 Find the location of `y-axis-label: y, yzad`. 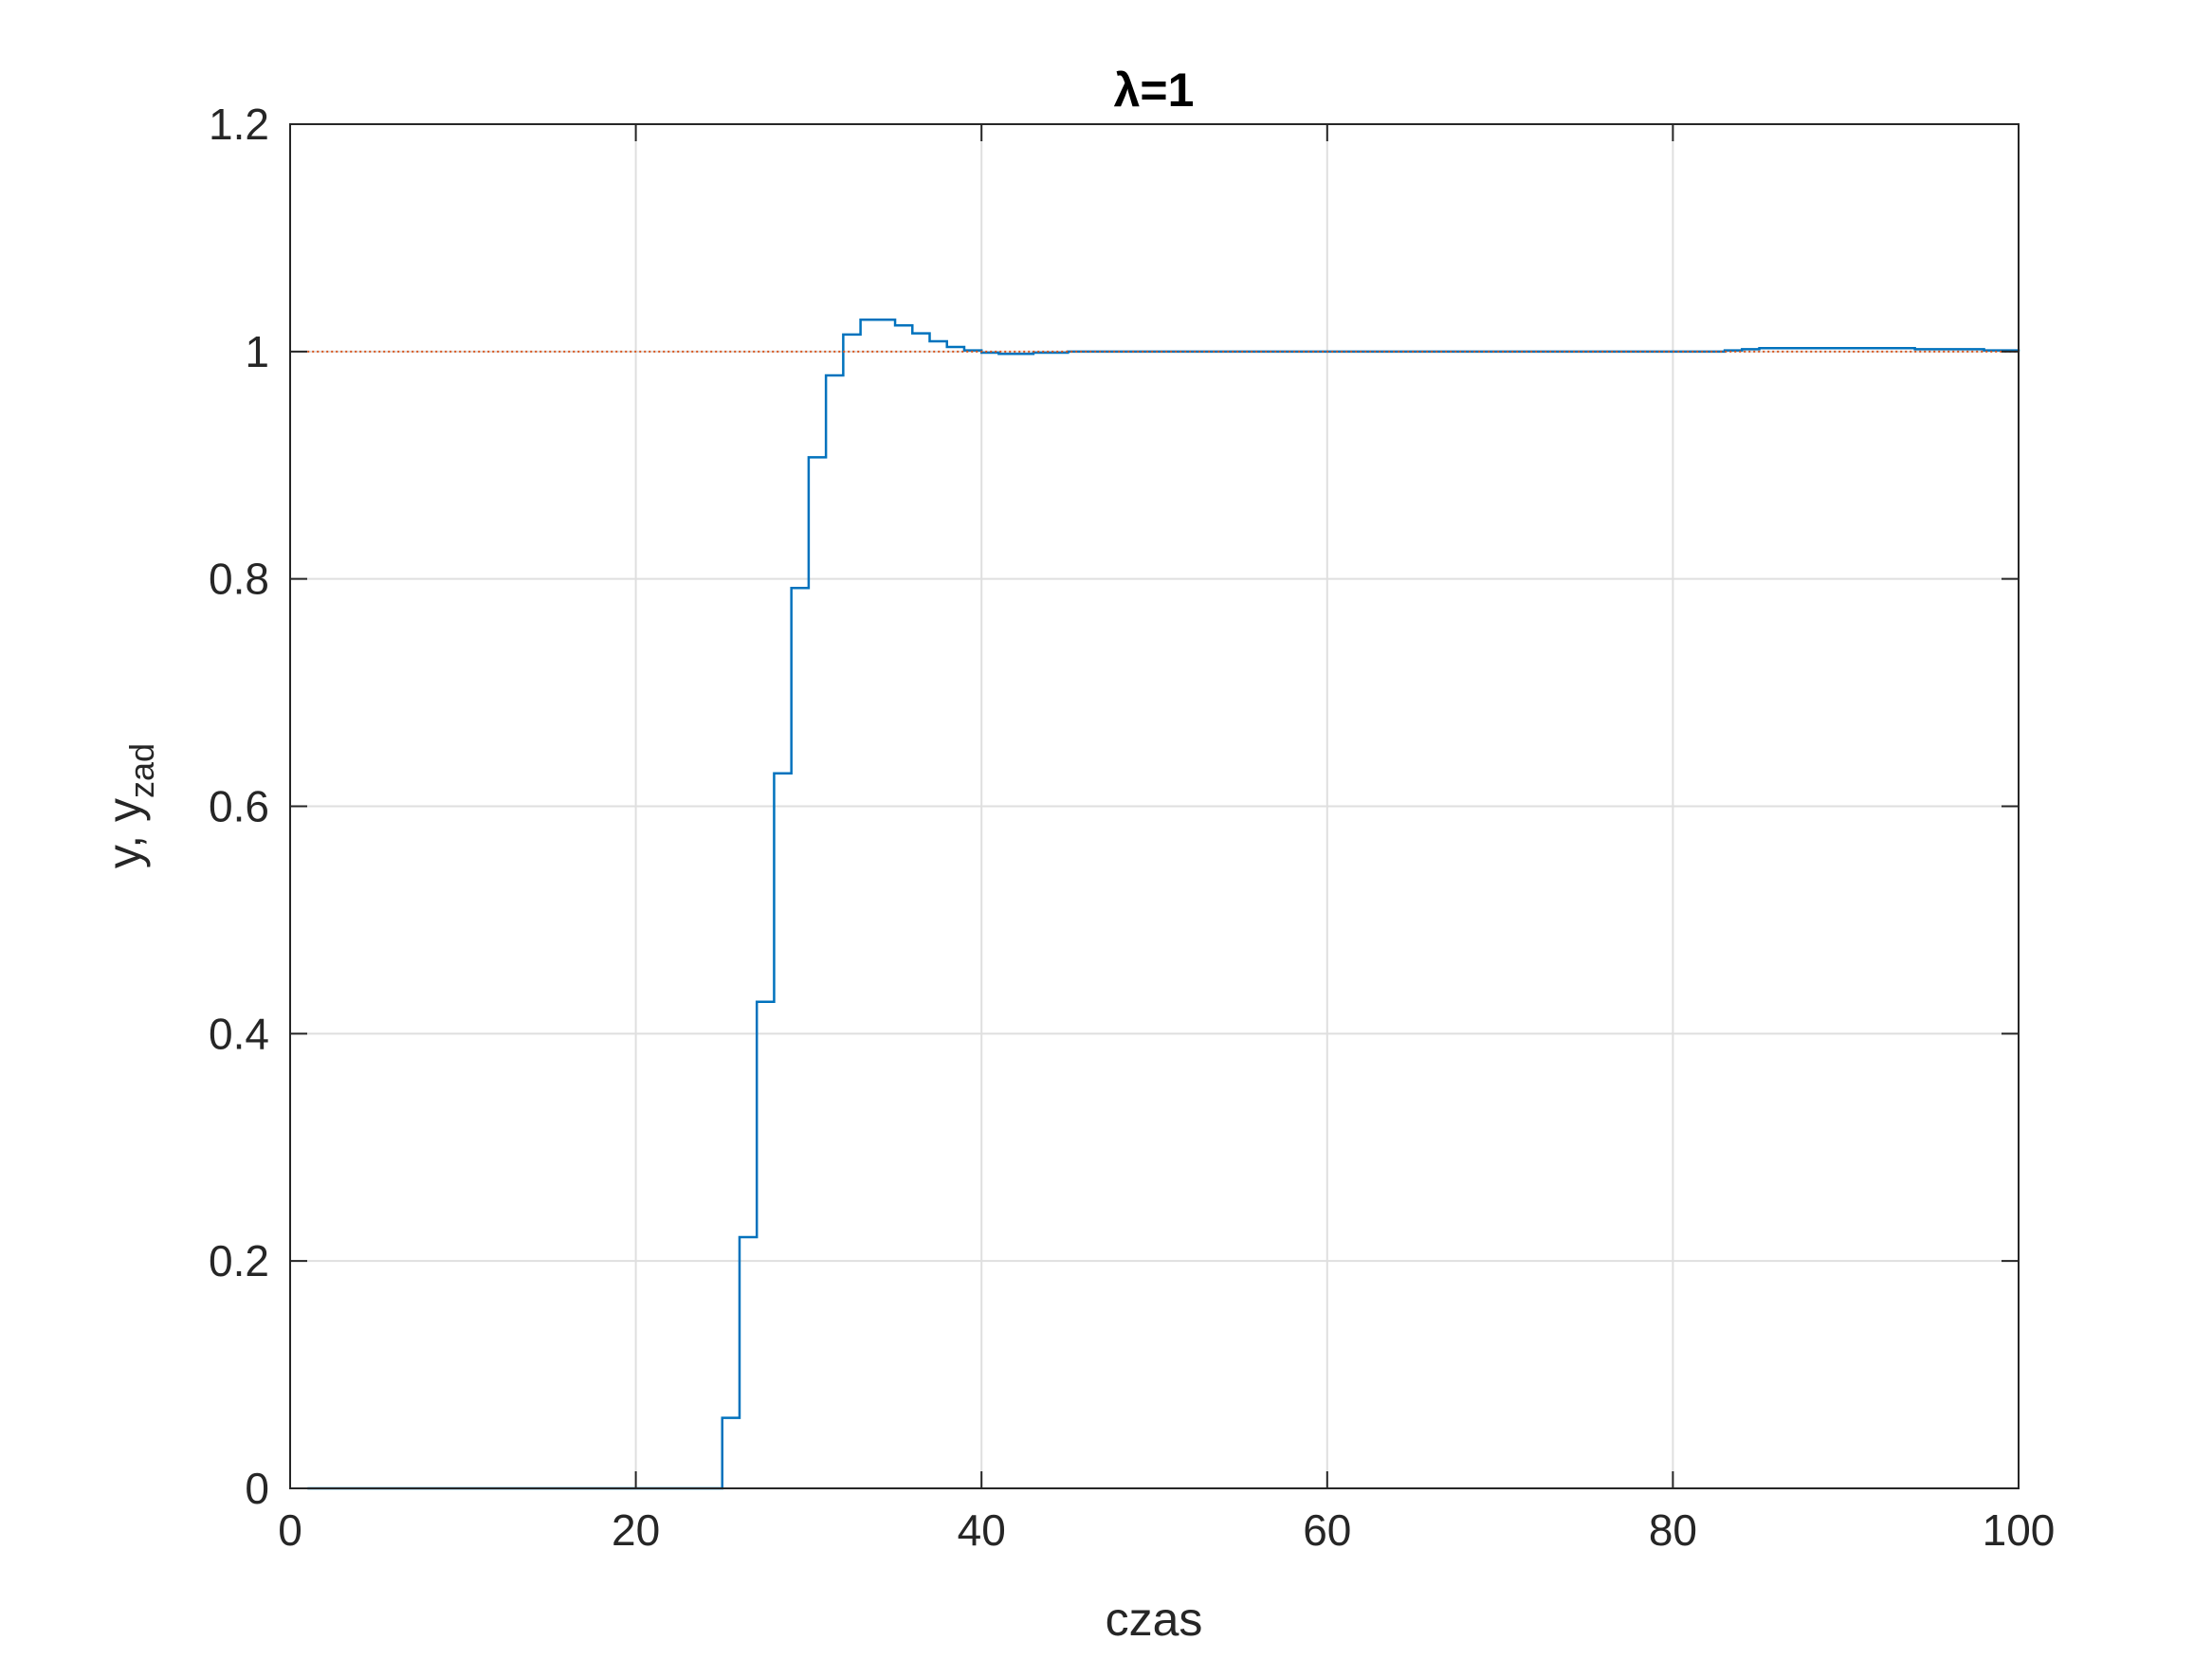

y-axis-label: y, yzad is located at coordinates (129, 805).